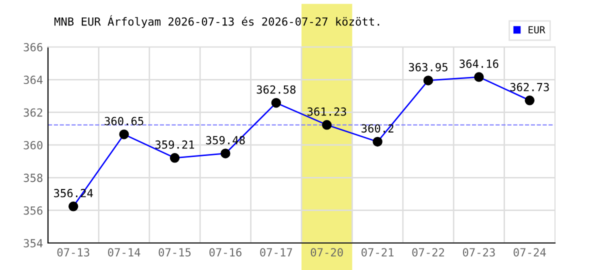 This screenshot has width=600, height=270. Describe the element at coordinates (225, 252) in the screenshot. I see `x-tick-label: 07-16` at that location.